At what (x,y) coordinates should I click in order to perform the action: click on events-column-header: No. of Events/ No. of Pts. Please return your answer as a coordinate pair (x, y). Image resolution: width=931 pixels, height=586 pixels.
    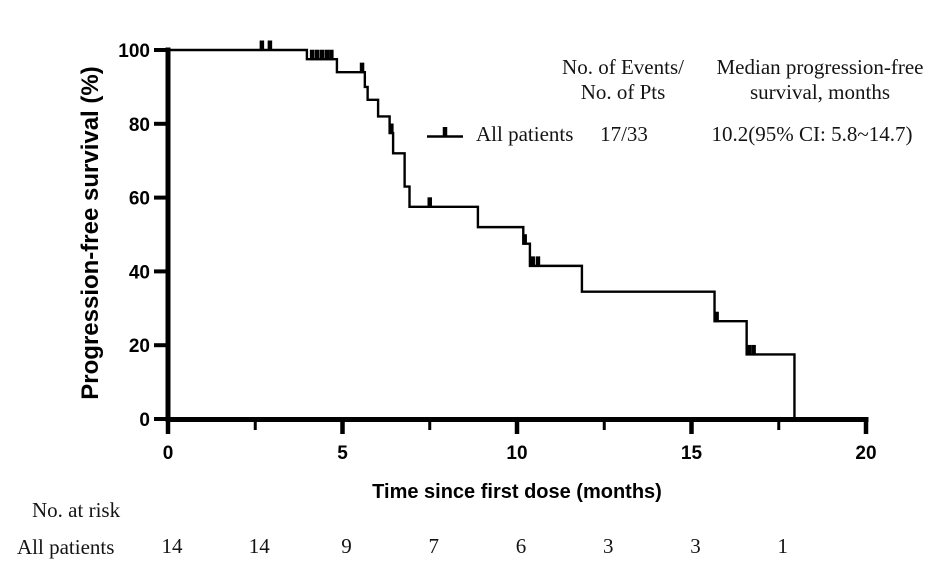
    Looking at the image, I should click on (623, 80).